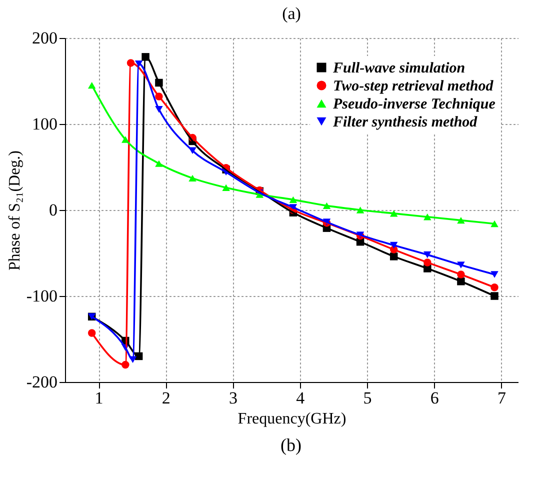 The height and width of the screenshot is (481, 539). I want to click on legend-label: Filter synthesis method, so click(405, 122).